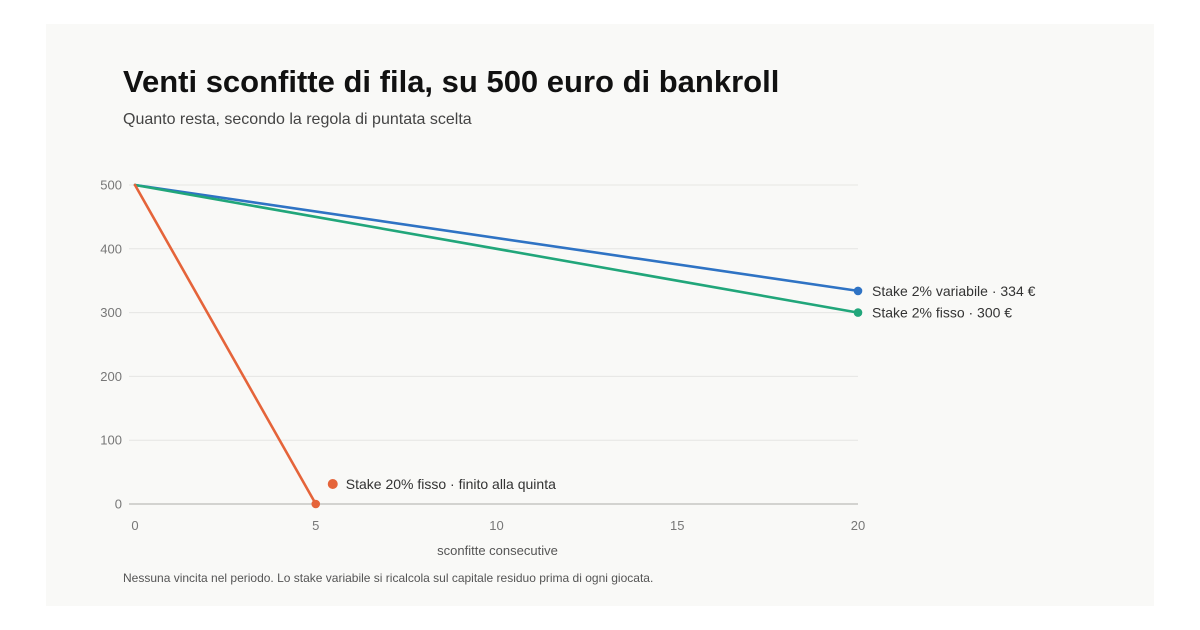 The height and width of the screenshot is (630, 1200). What do you see at coordinates (111, 345) in the screenshot?
I see `y-axis-ticks: 0 100 200 300 400 500` at bounding box center [111, 345].